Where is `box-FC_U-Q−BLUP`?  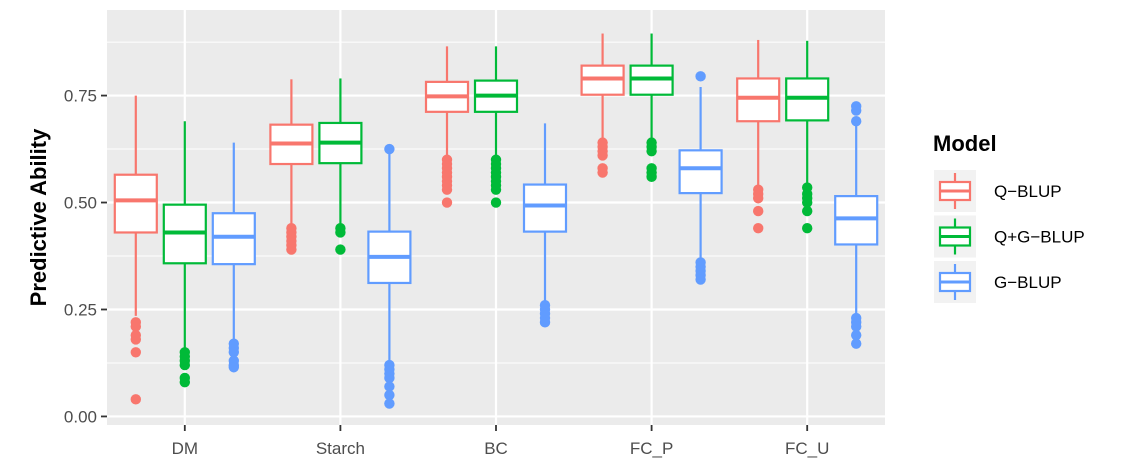 box-FC_U-Q−BLUP is located at coordinates (758, 136).